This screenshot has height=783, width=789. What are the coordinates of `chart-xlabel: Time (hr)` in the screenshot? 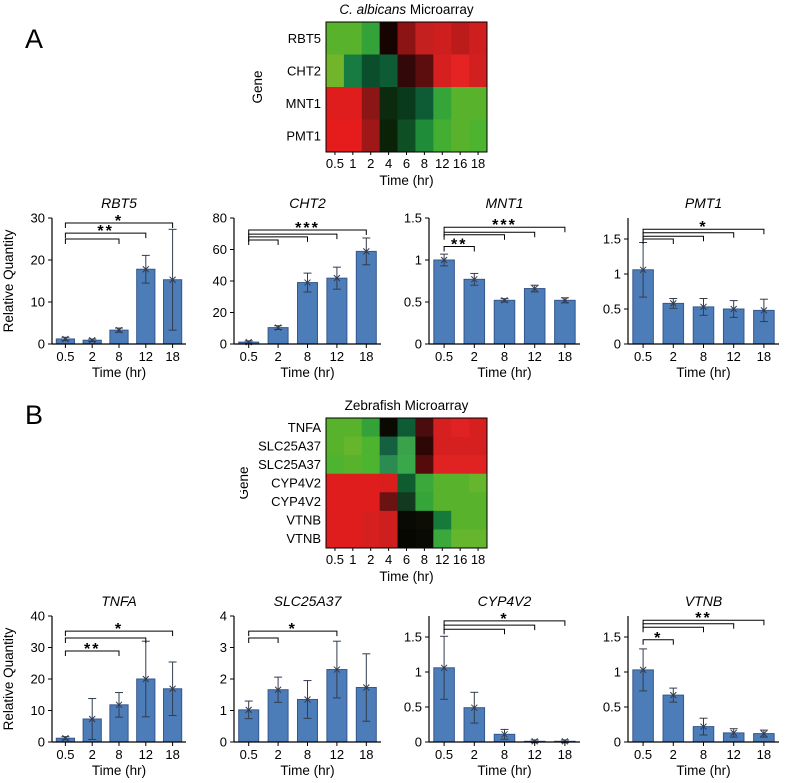 It's located at (119, 372).